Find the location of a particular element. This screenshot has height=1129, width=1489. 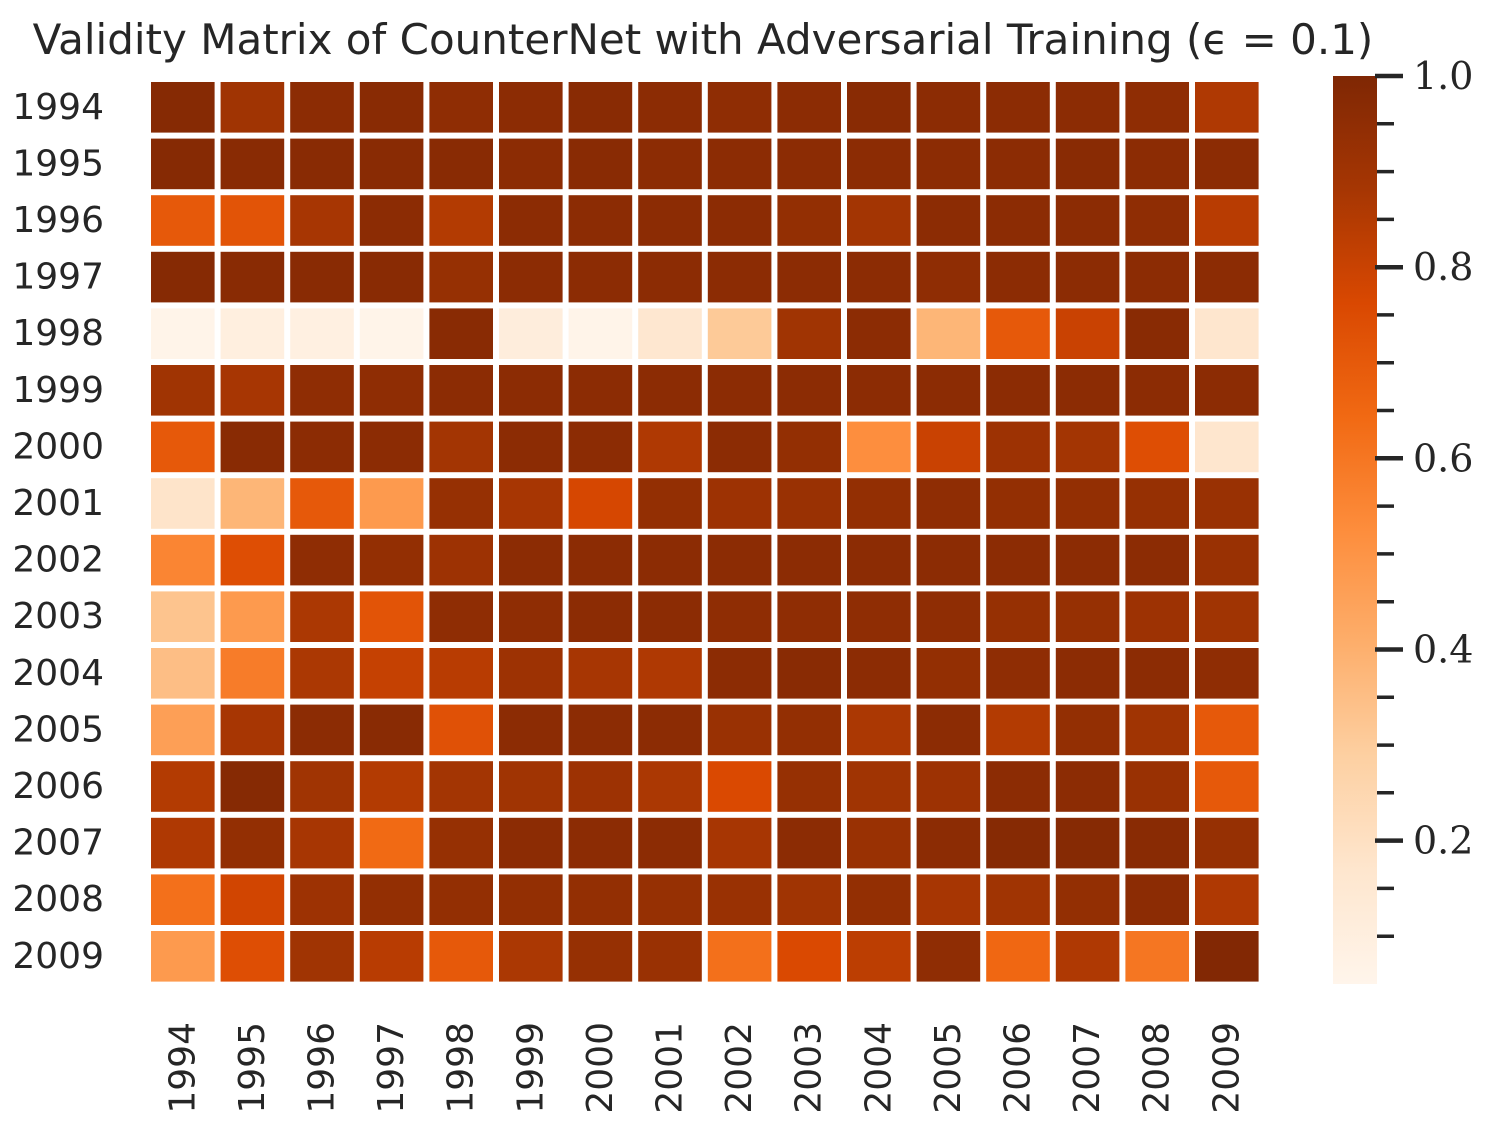

x-tick-label: 2008 is located at coordinates (1157, 1068).